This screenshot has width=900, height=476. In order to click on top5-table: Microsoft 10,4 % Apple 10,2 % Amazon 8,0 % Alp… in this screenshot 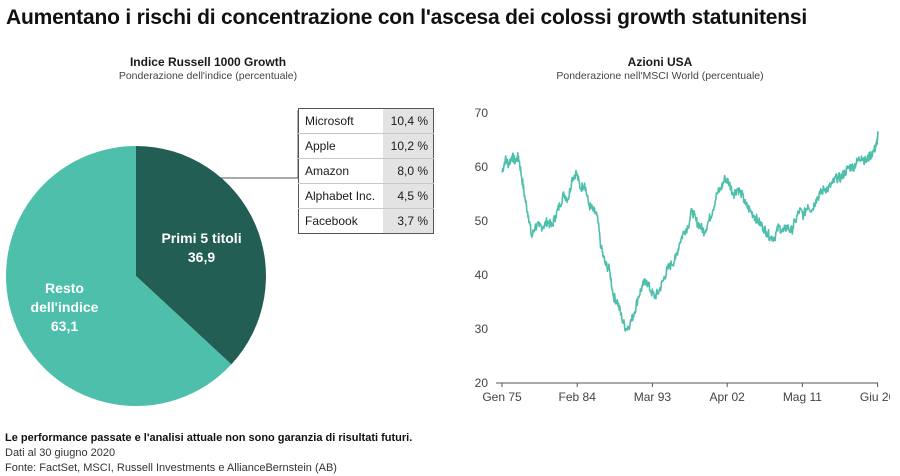, I will do `click(366, 171)`.